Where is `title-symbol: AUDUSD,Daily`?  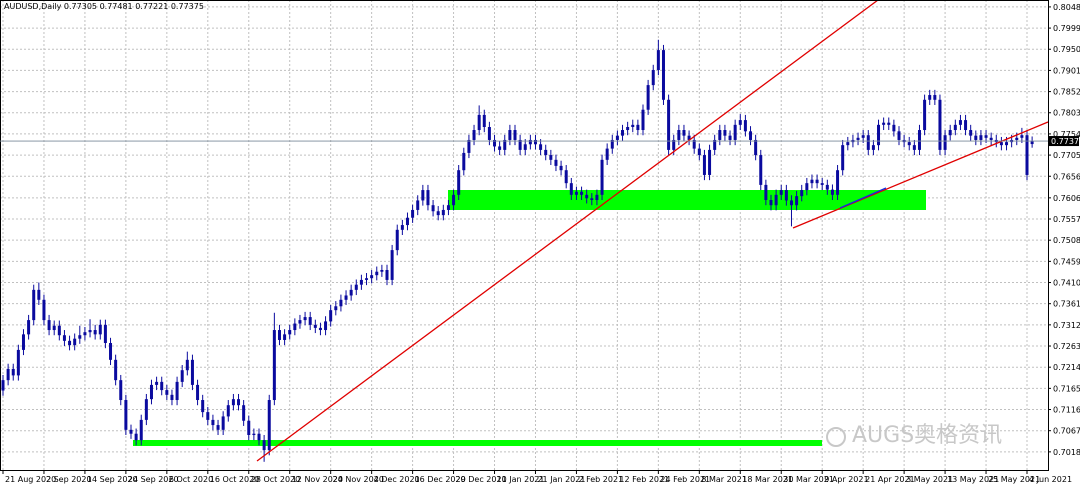
title-symbol: AUDUSD,Daily is located at coordinates (33, 6).